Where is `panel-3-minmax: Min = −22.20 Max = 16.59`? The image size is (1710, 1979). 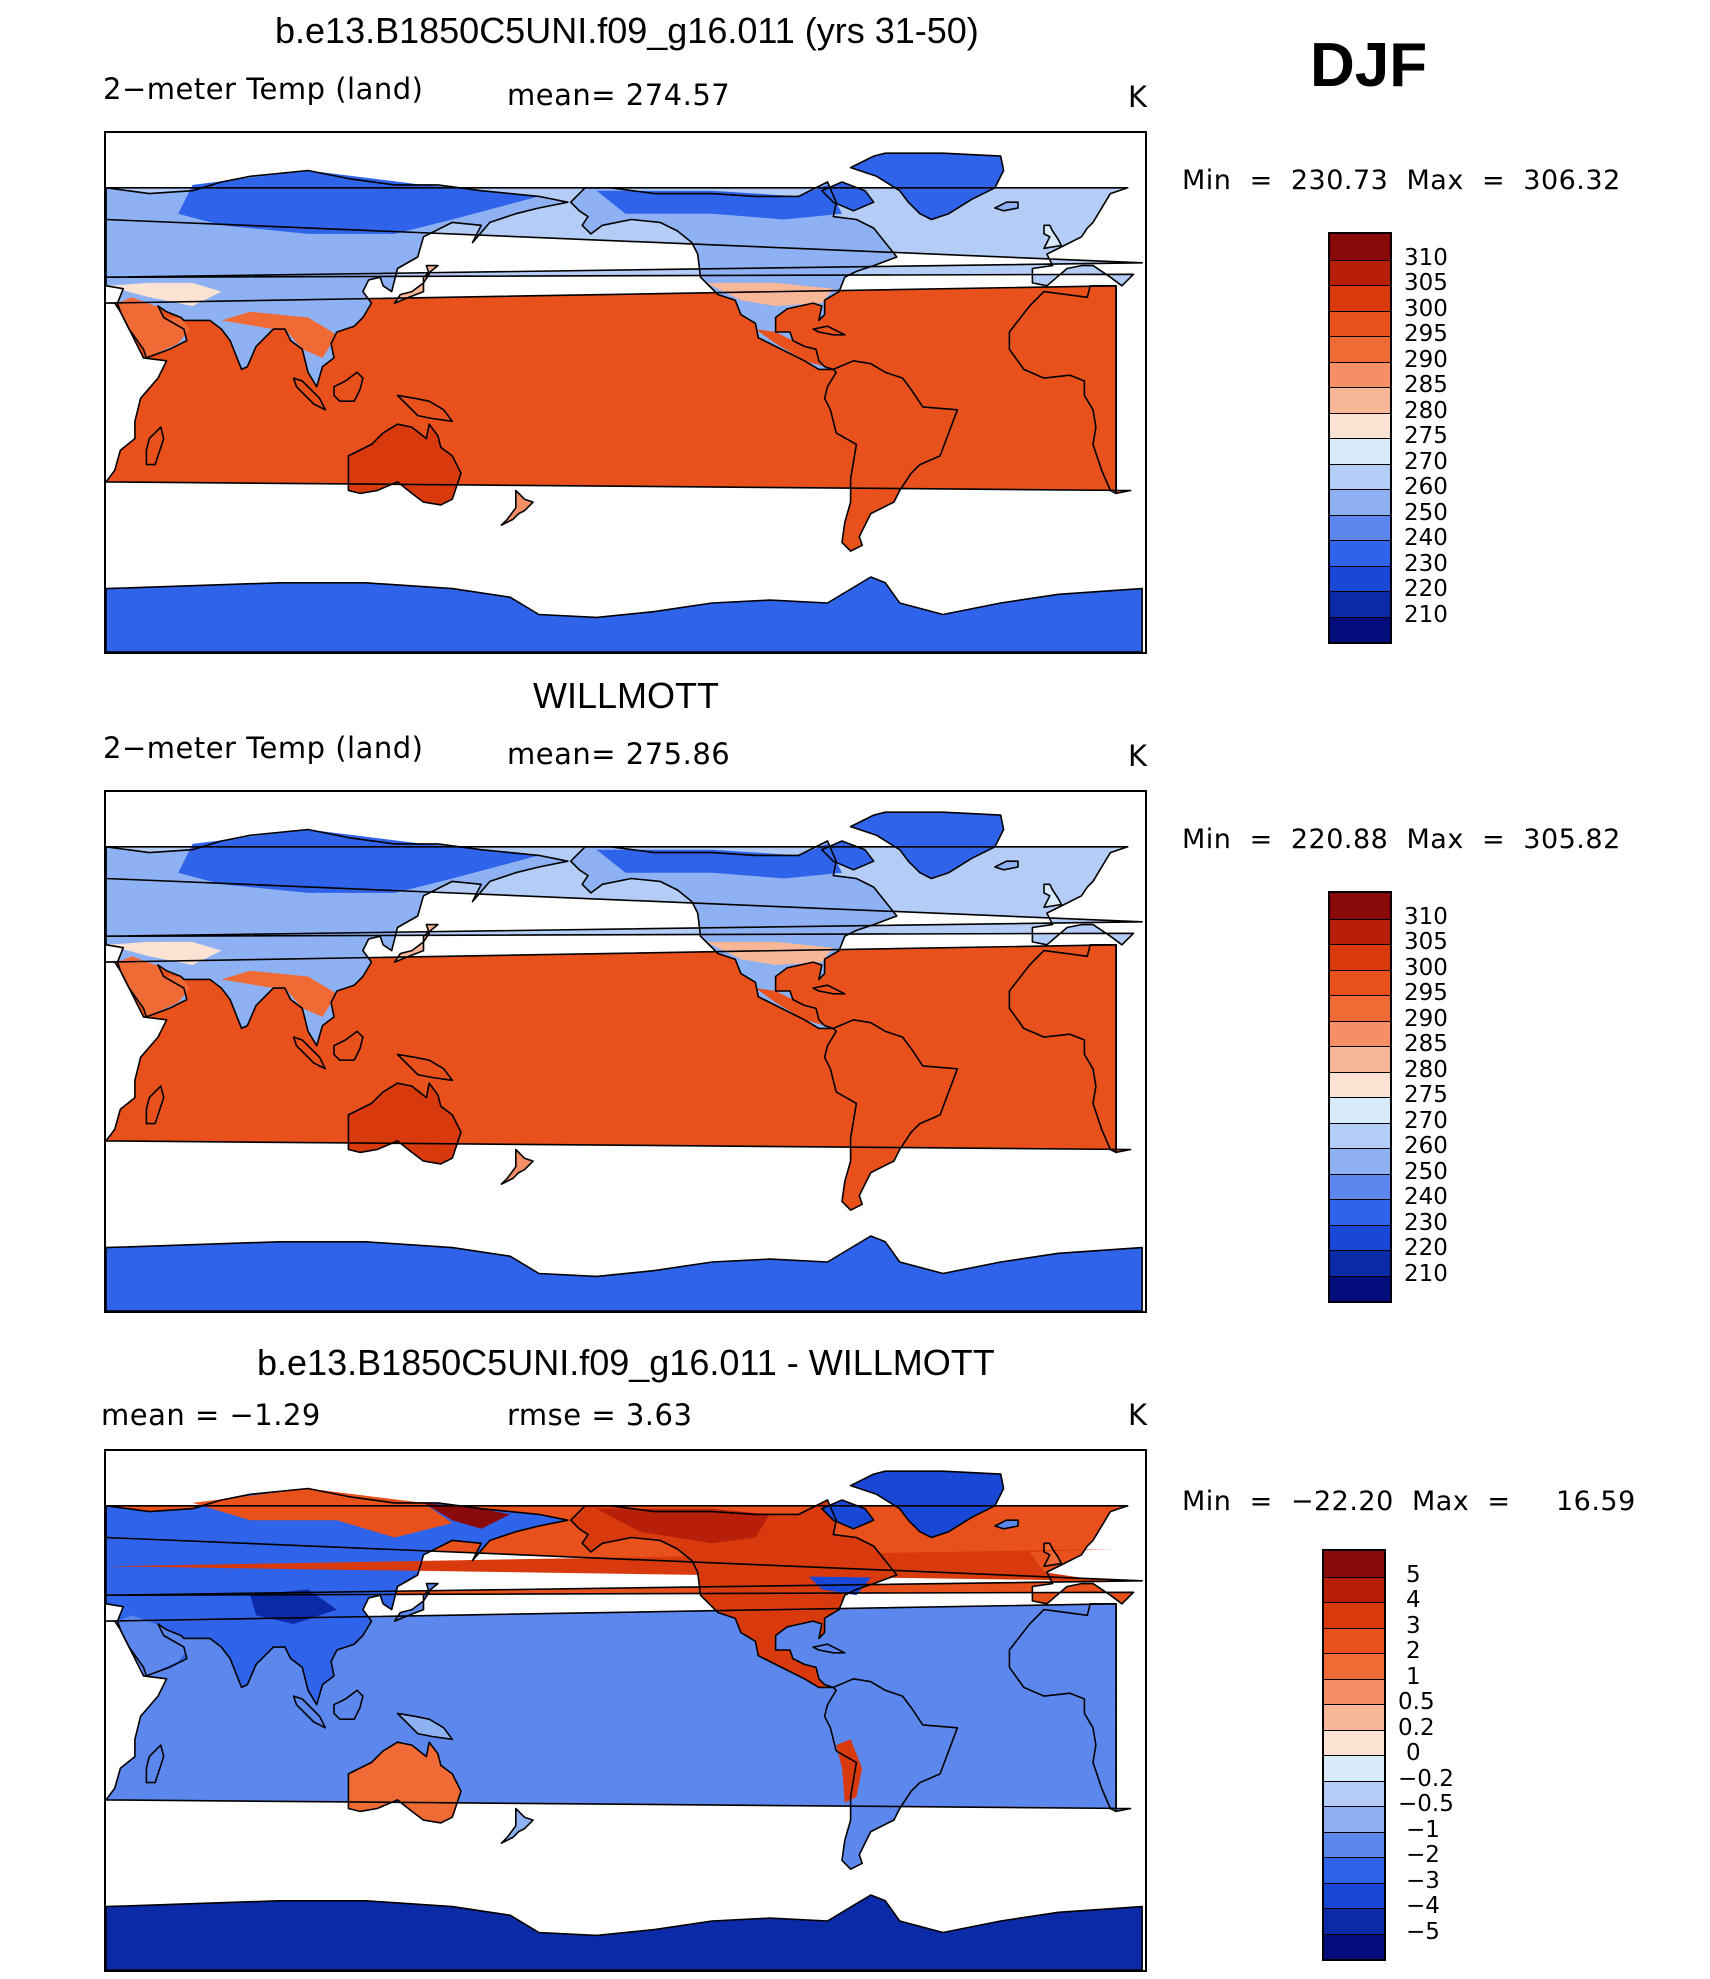 panel-3-minmax: Min = −22.20 Max = 16.59 is located at coordinates (1409, 1501).